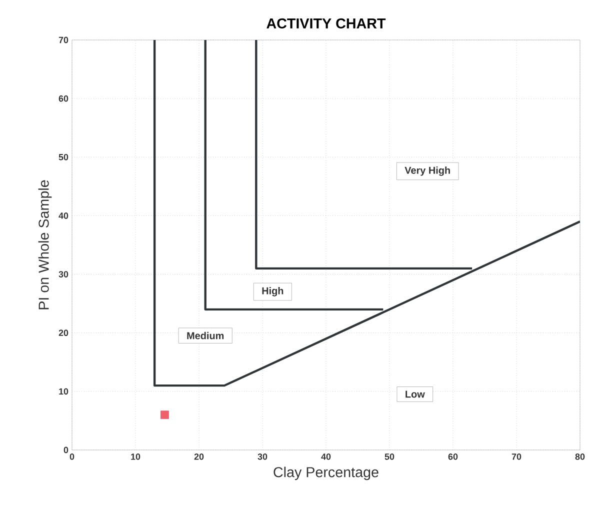 The height and width of the screenshot is (519, 595). Describe the element at coordinates (427, 171) in the screenshot. I see `annotation: Very High` at that location.